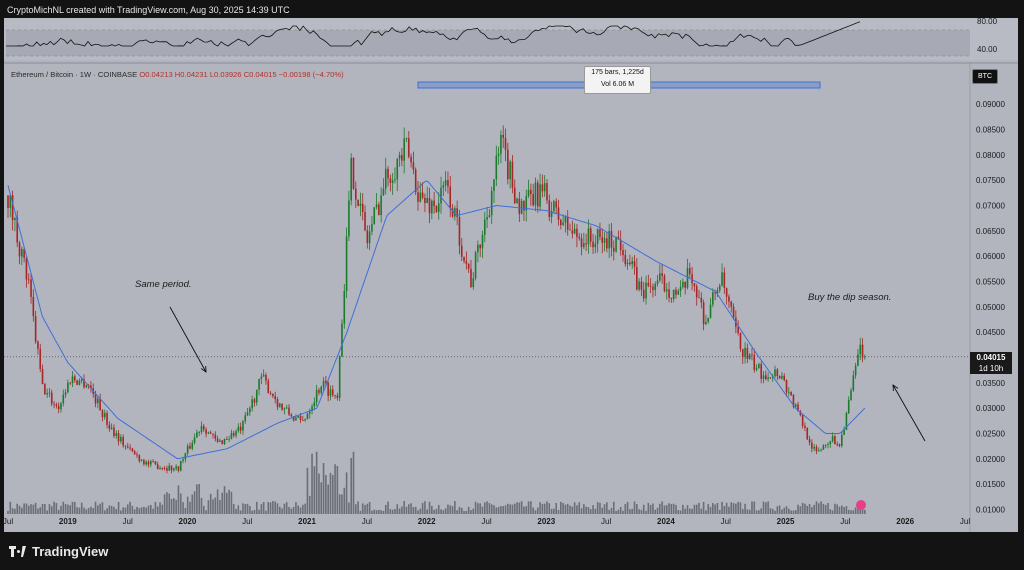 The image size is (1024, 570). Describe the element at coordinates (905, 521) in the screenshot. I see `x-tick-label: 2026` at that location.